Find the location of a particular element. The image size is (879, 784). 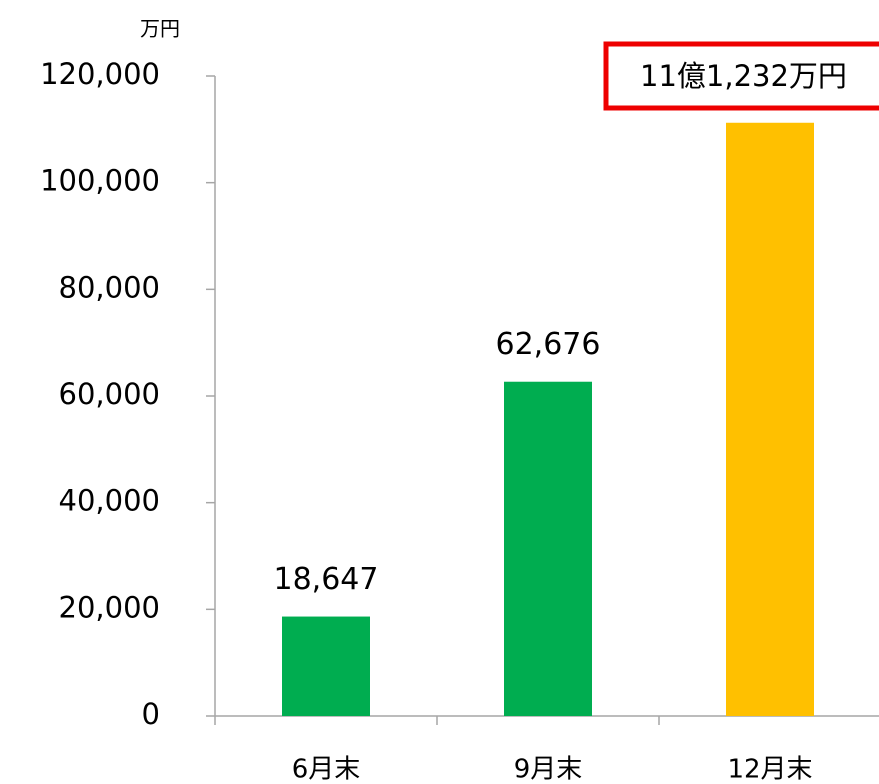

y-tick-label: 80,000 is located at coordinates (109, 287).